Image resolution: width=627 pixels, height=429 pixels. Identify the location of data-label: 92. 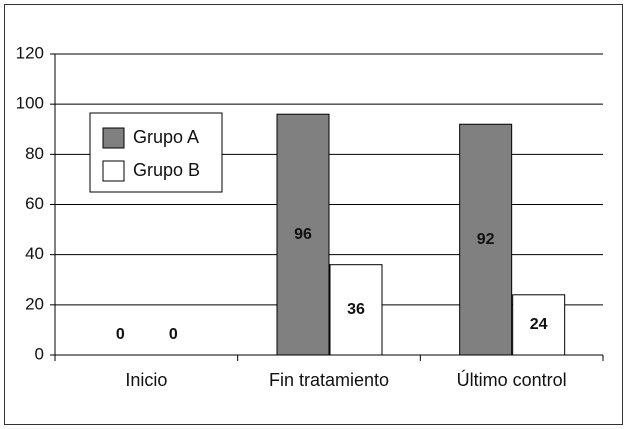
(486, 239).